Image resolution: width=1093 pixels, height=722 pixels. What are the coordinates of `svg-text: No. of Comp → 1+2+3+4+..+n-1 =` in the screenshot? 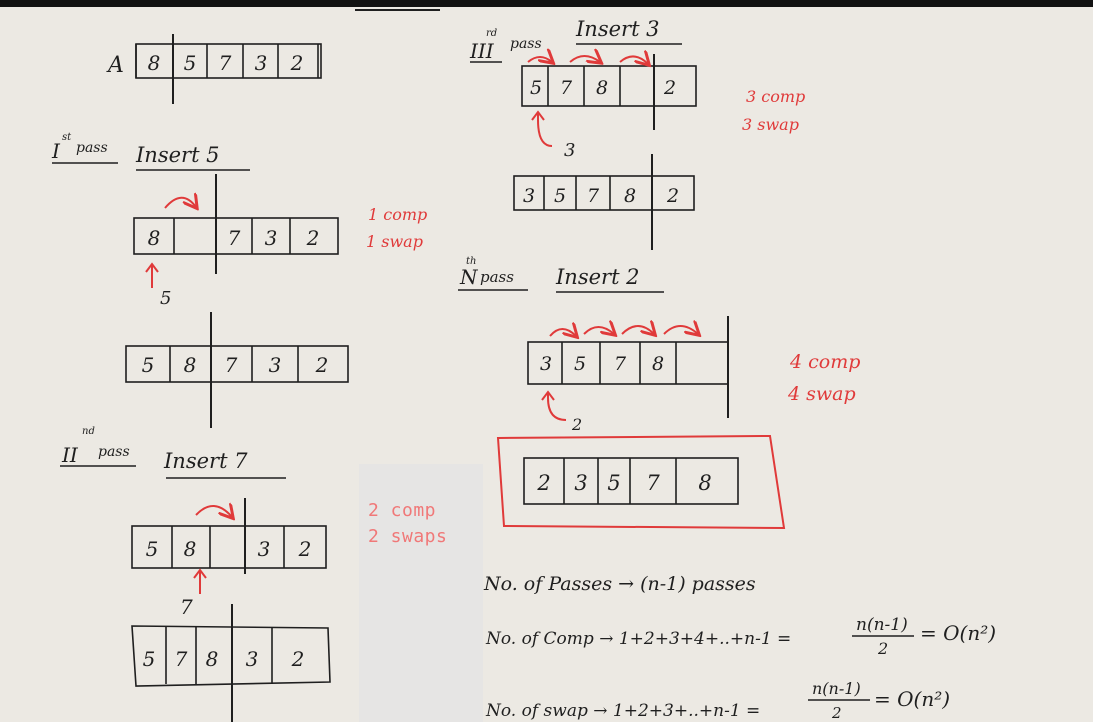 It's located at (638, 639).